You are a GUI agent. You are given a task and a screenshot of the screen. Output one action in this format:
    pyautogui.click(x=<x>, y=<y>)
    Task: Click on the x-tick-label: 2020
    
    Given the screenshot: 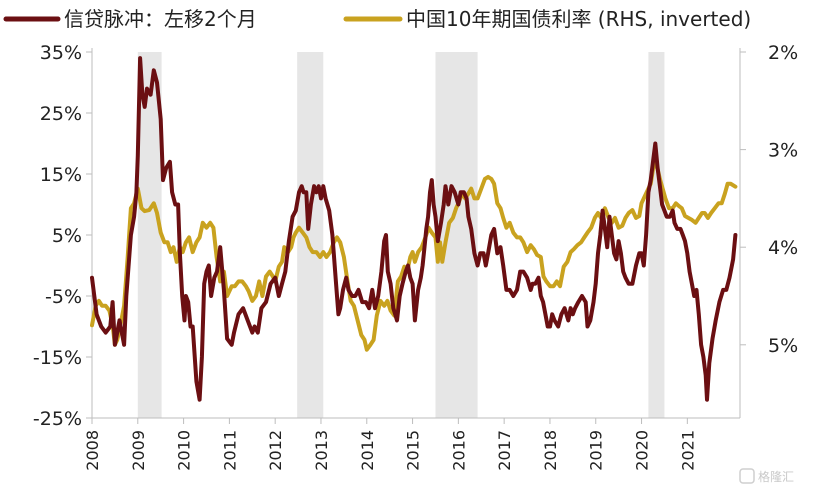 What is the action you would take?
    pyautogui.click(x=642, y=450)
    